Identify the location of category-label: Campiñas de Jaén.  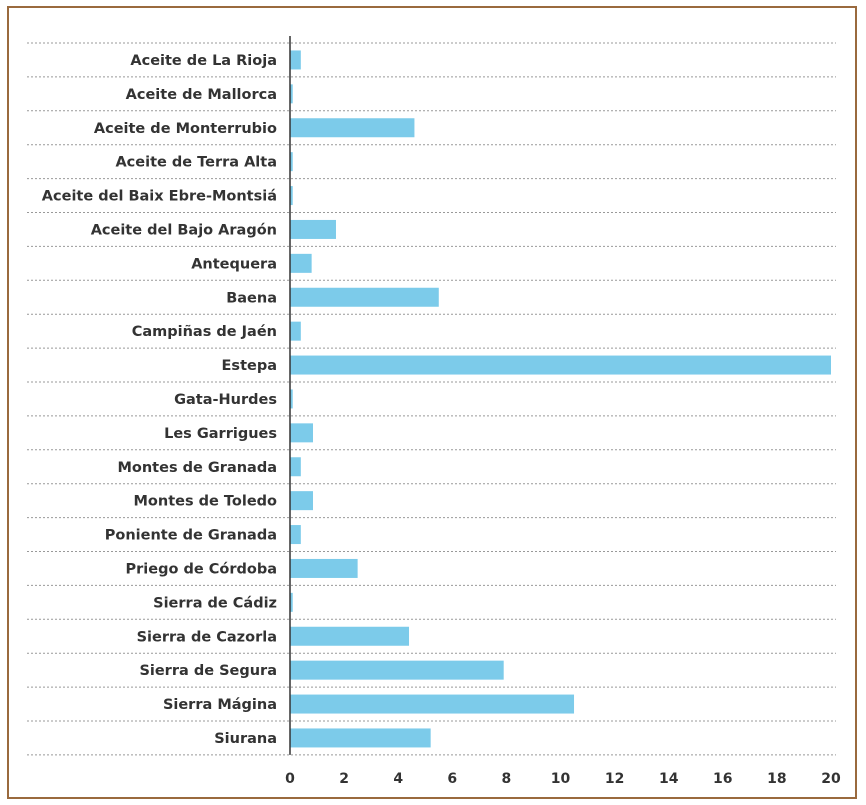
(204, 332).